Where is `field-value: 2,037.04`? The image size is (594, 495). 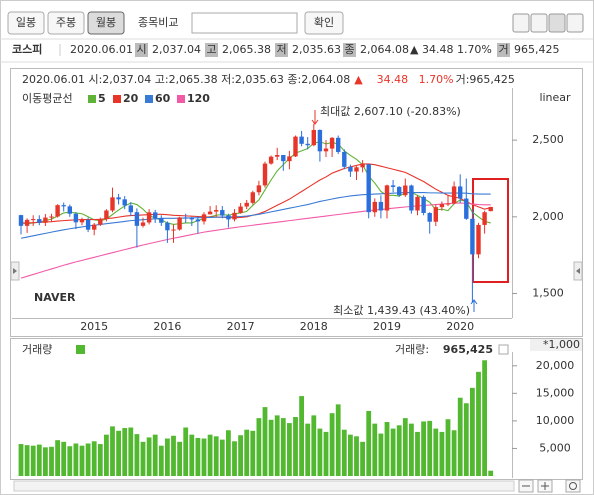 field-value: 2,037.04 is located at coordinates (176, 49).